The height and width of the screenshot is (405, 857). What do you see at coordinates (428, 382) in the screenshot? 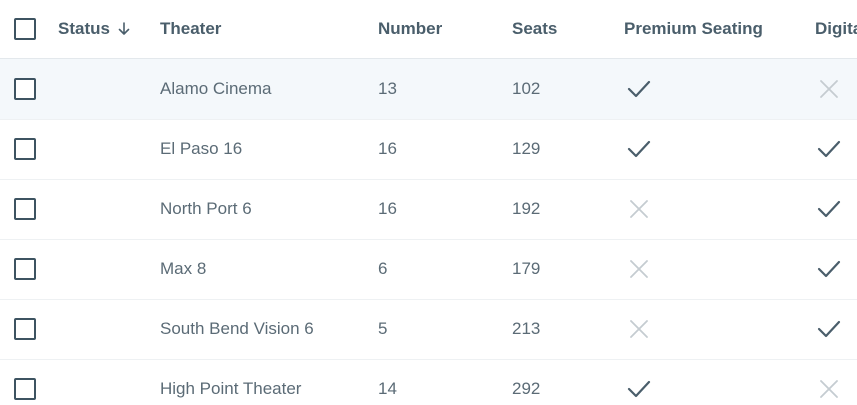
I see `table-row: High Point Theater 14 292` at bounding box center [428, 382].